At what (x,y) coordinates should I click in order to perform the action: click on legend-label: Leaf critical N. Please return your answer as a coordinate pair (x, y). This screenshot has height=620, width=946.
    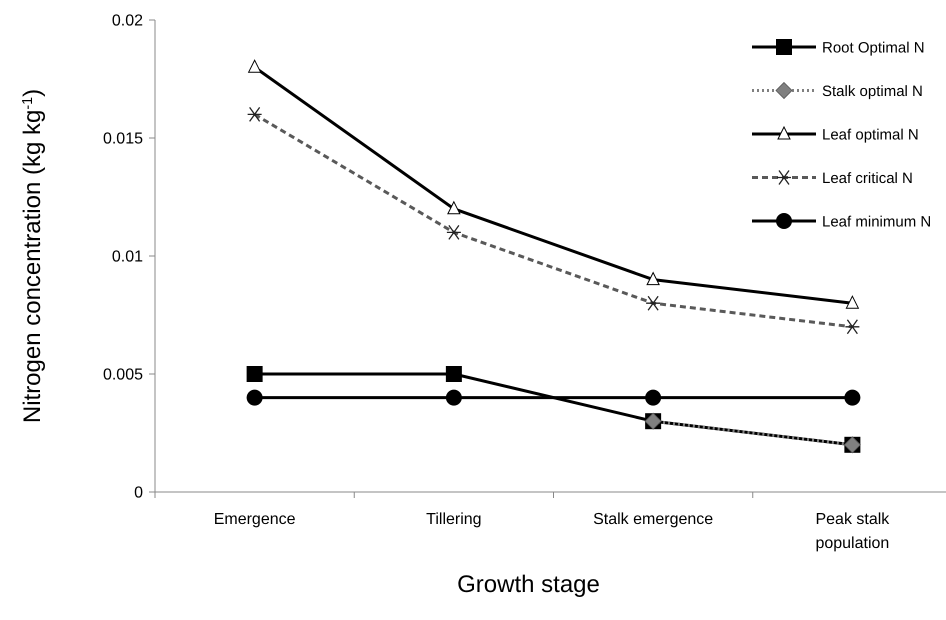
    Looking at the image, I should click on (867, 178).